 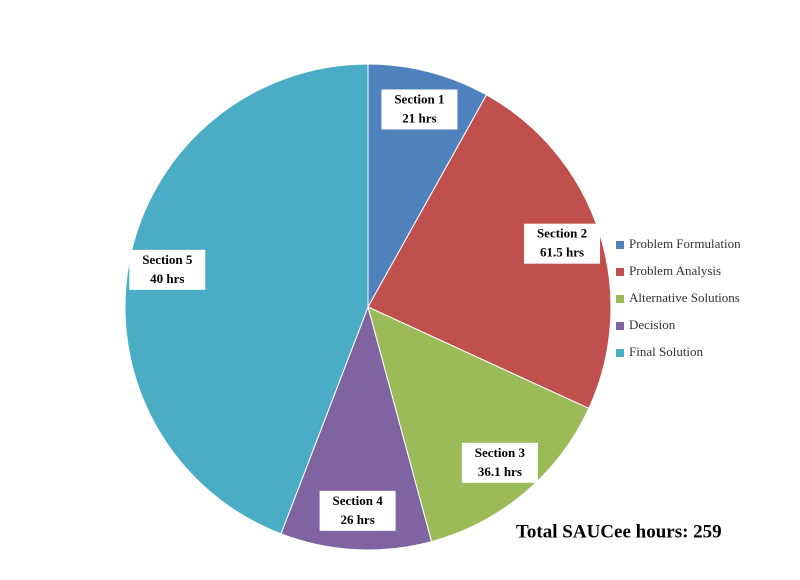 What do you see at coordinates (562, 252) in the screenshot?
I see `slice-hours: 61.5 hrs` at bounding box center [562, 252].